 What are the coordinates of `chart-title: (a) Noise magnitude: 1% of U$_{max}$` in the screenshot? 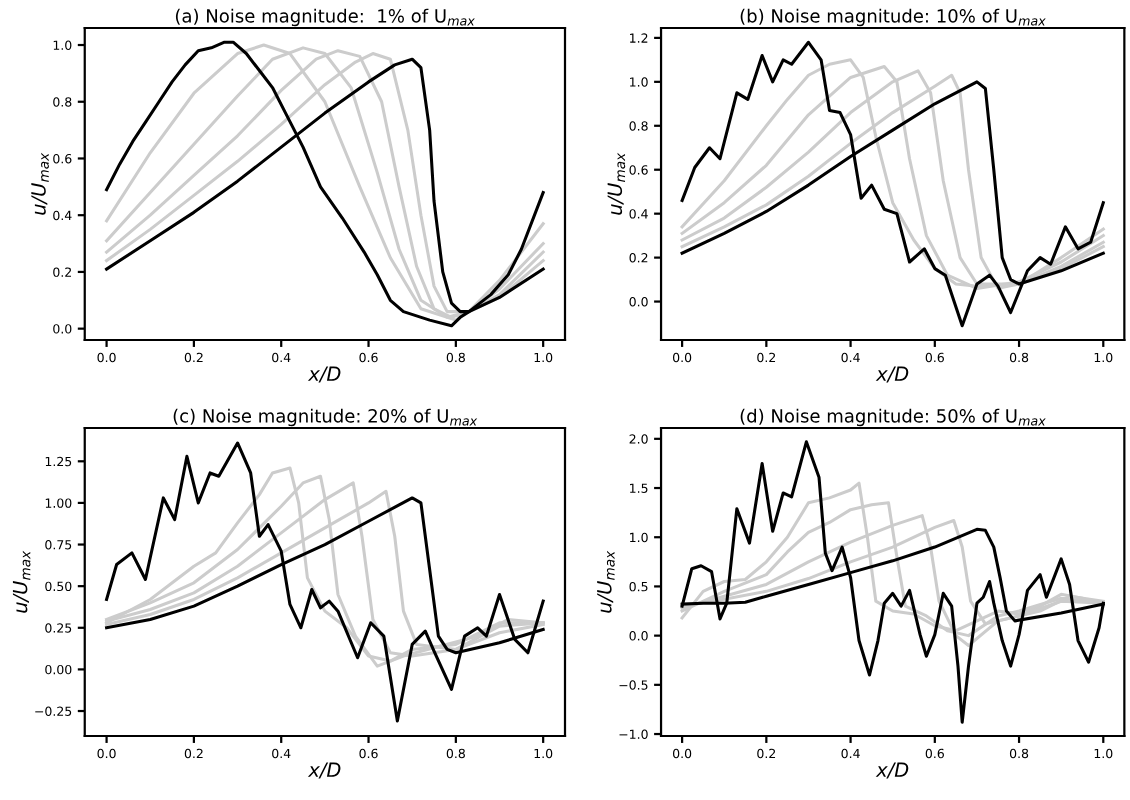 It's located at (325, 17).